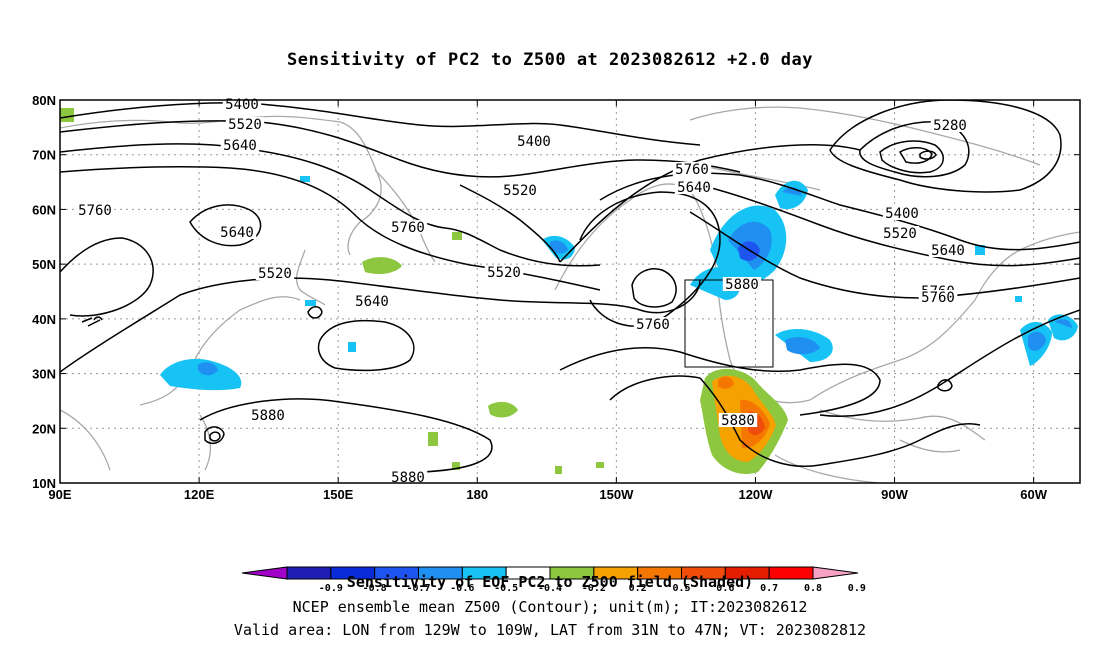 This screenshot has height=650, width=1100. What do you see at coordinates (894, 494) in the screenshot?
I see `lon-tick-label: 90W` at bounding box center [894, 494].